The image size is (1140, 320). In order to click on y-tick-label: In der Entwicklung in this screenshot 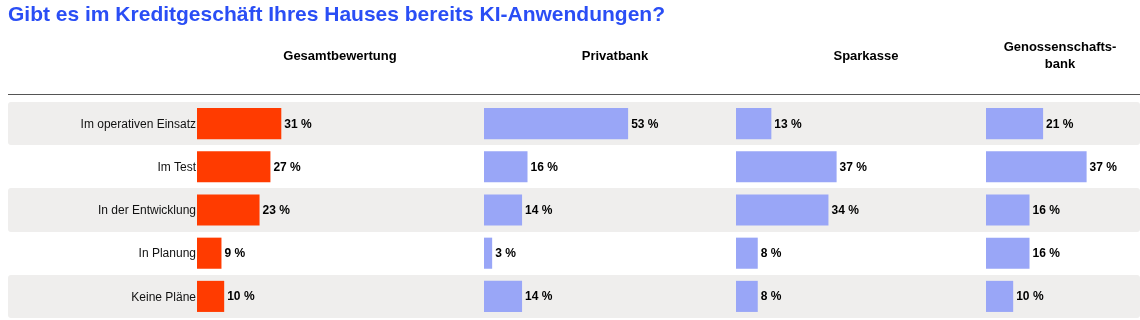, I will do `click(146, 210)`.